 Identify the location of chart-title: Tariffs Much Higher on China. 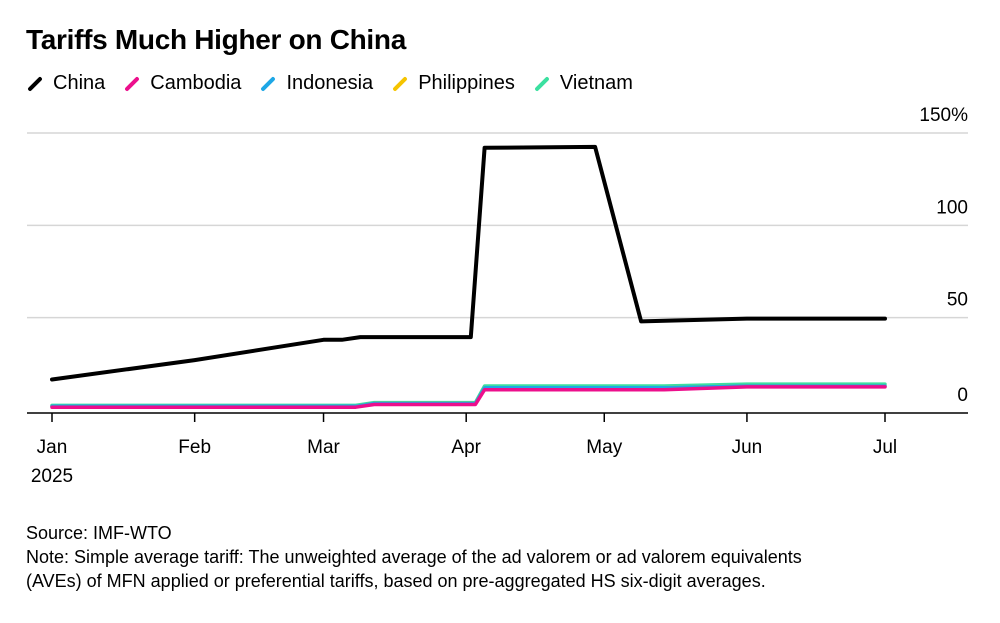
(216, 39).